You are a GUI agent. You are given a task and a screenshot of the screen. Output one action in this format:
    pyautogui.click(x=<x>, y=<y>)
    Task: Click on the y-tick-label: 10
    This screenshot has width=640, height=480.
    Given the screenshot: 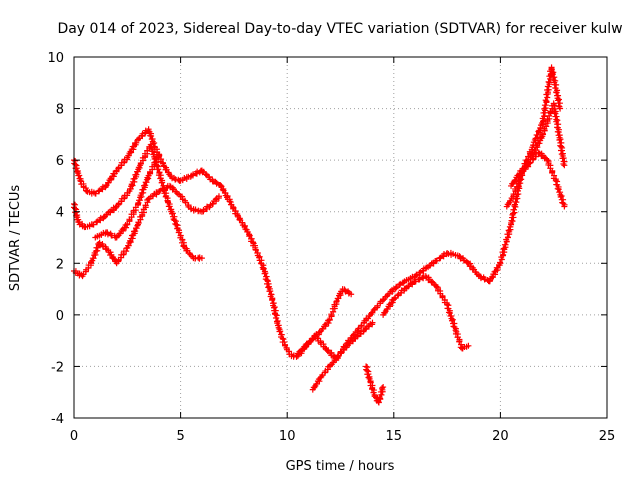 What is the action you would take?
    pyautogui.click(x=55, y=58)
    